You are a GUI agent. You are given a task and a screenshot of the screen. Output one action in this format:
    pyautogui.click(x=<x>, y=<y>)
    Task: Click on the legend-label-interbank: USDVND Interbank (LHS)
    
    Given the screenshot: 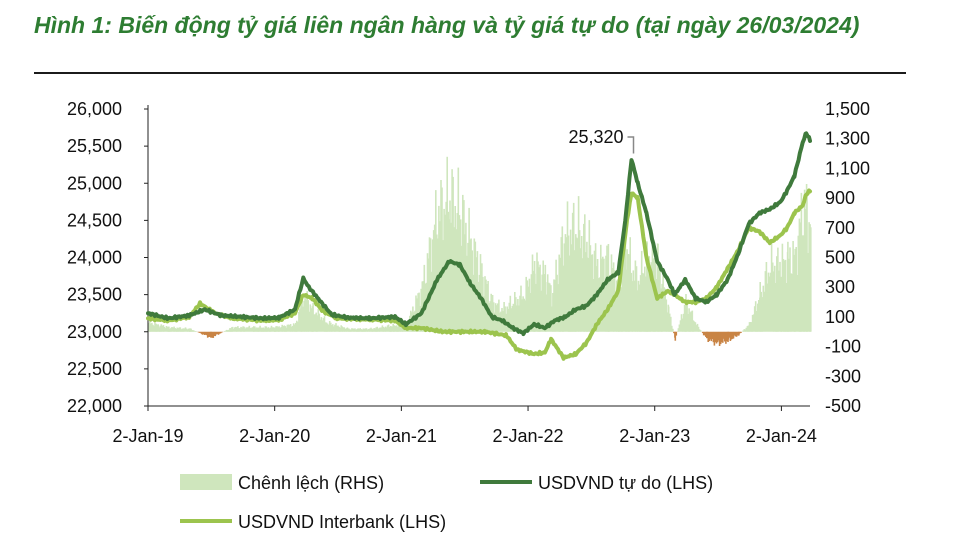 What is the action you would take?
    pyautogui.click(x=342, y=522)
    